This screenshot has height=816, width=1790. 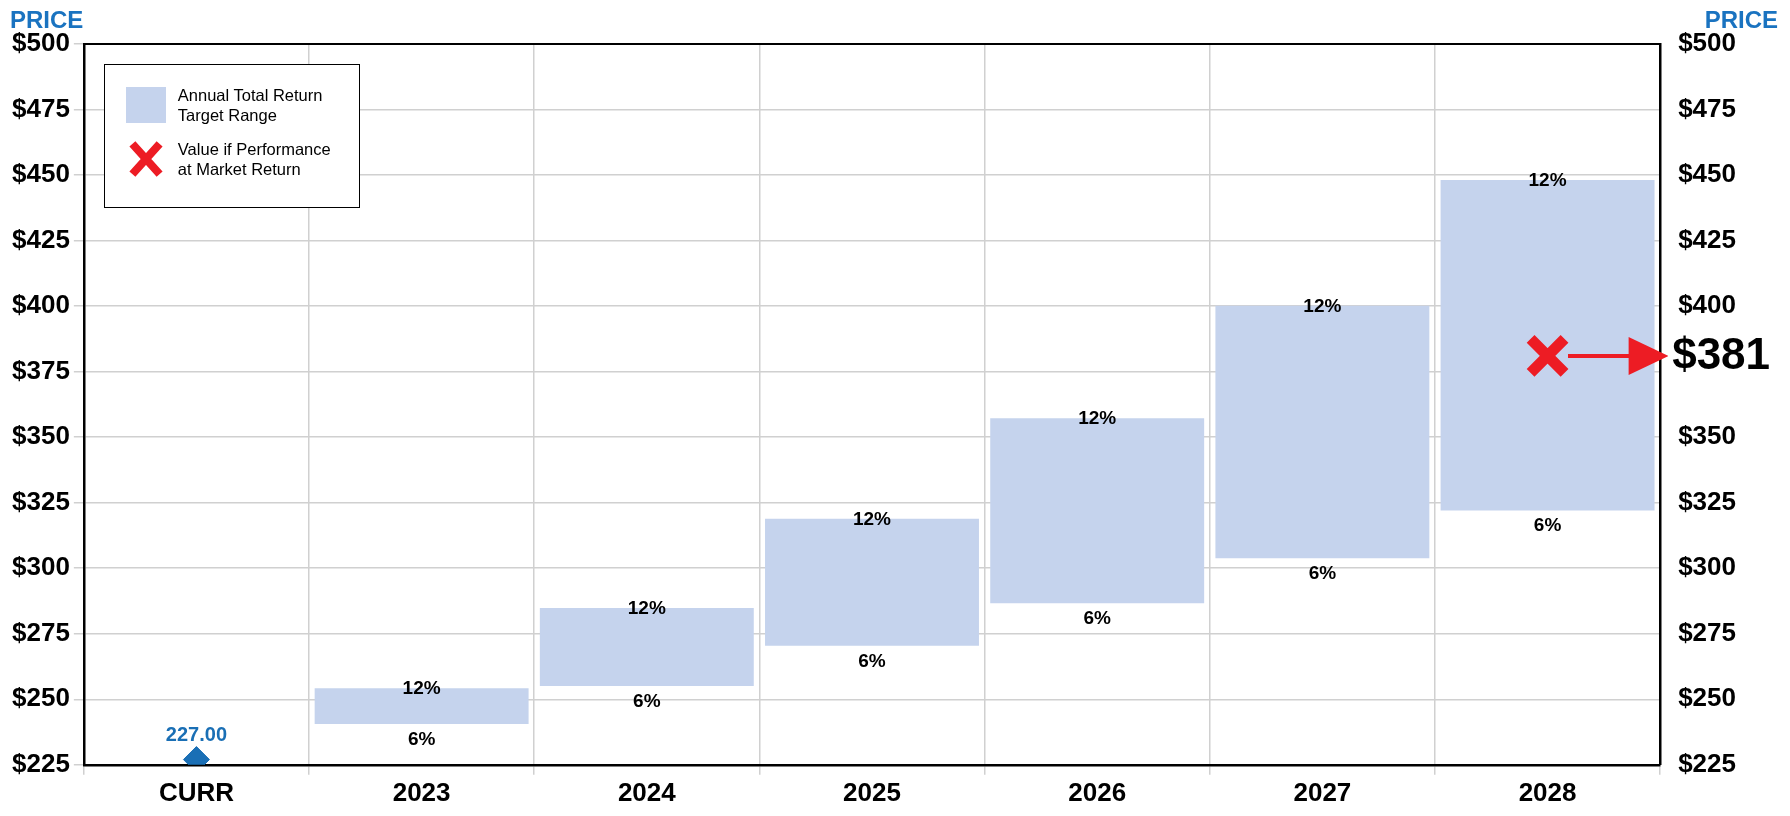 I want to click on data-label: 227.00, so click(x=196, y=734).